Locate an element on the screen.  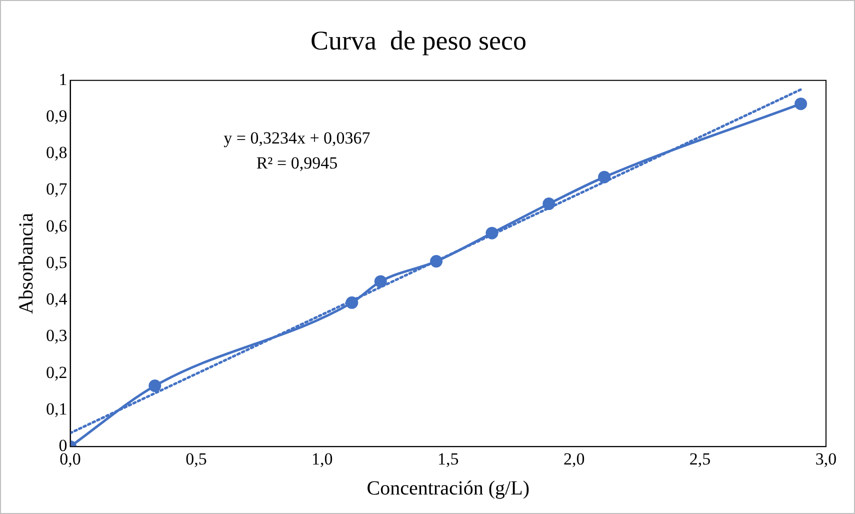
y-tick-label: 1 is located at coordinates (63, 79).